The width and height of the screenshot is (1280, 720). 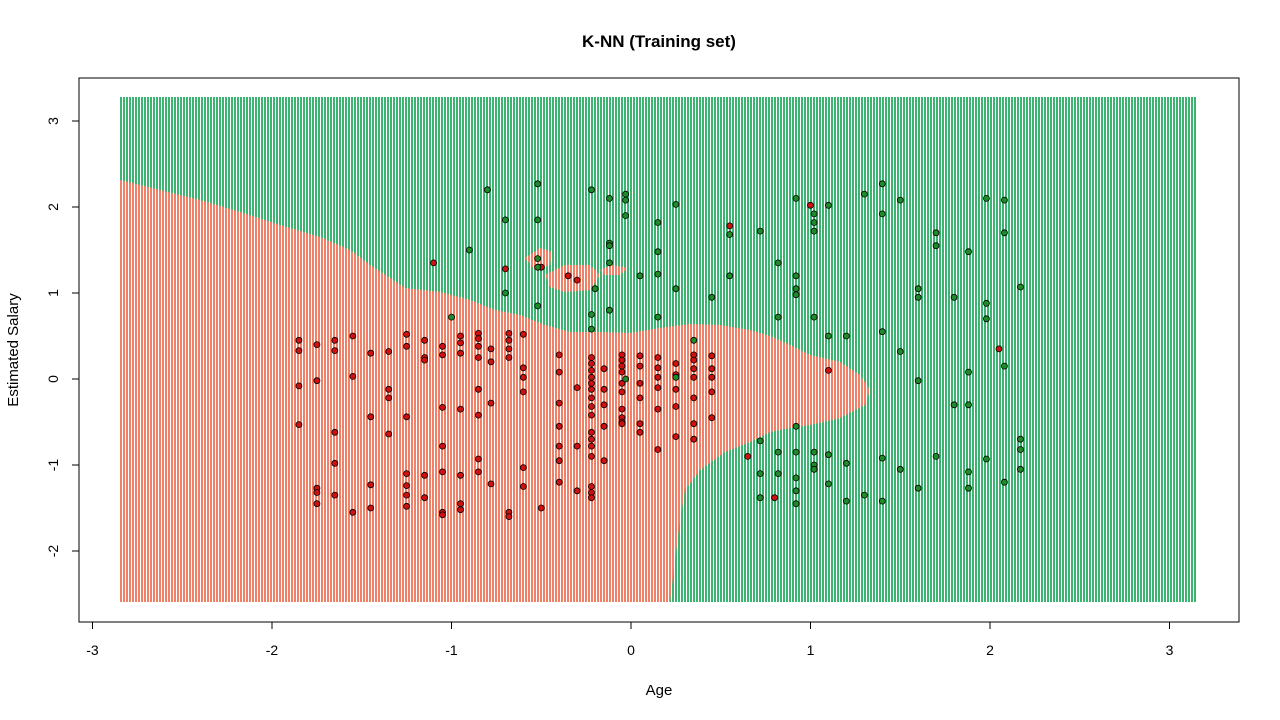 What do you see at coordinates (451, 650) in the screenshot?
I see `x-tick-label: -1` at bounding box center [451, 650].